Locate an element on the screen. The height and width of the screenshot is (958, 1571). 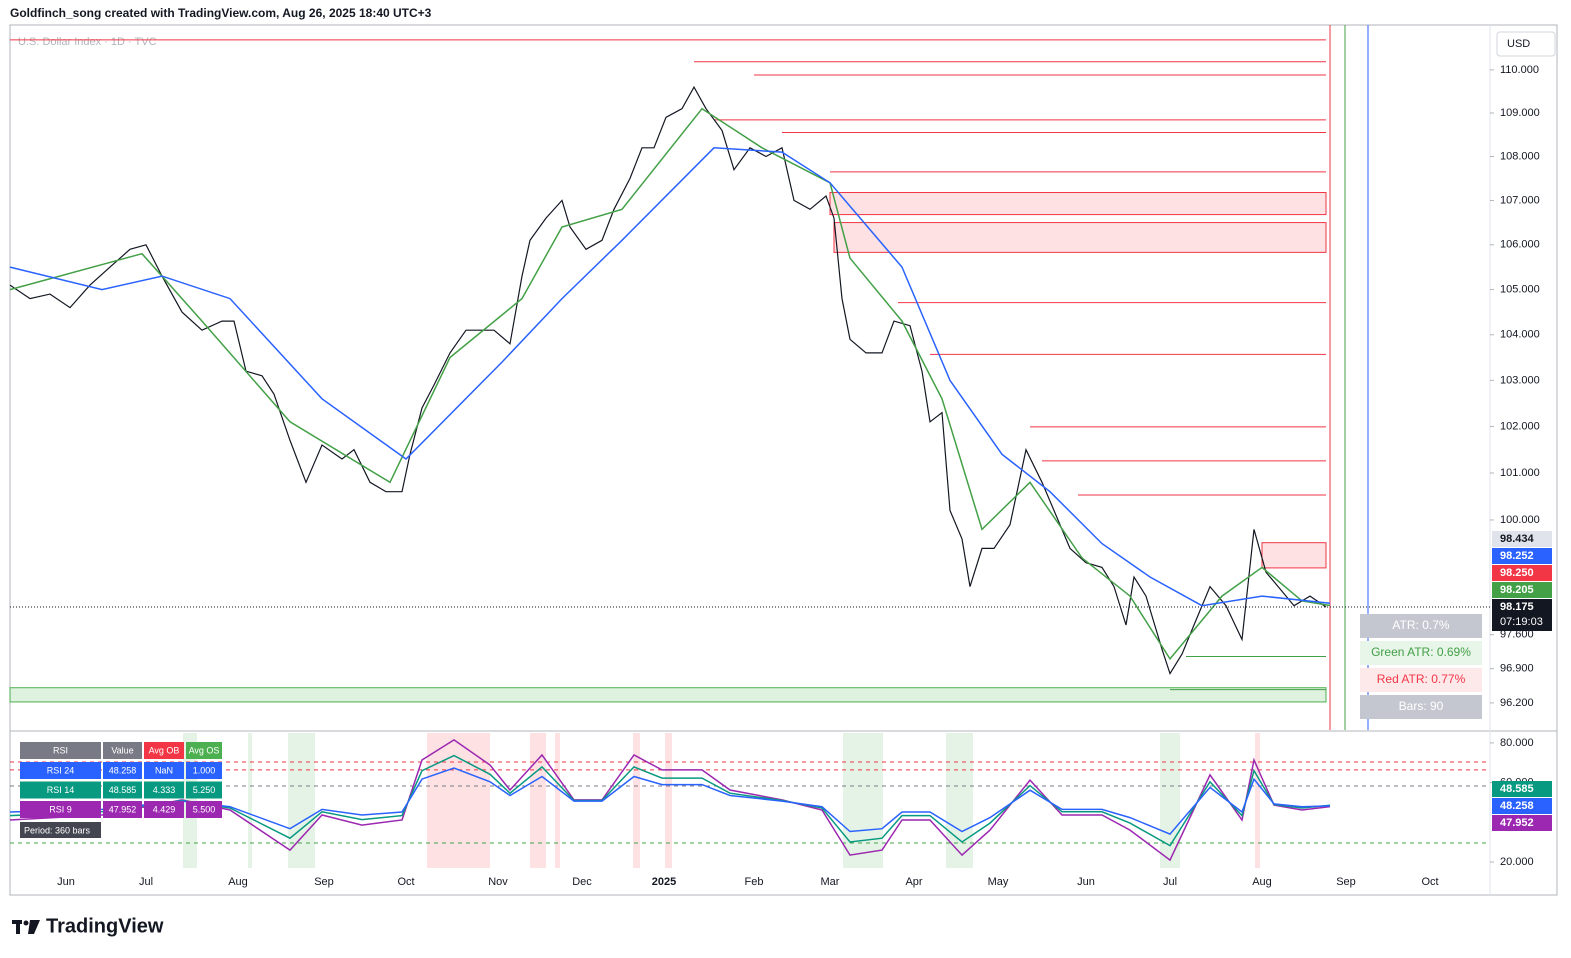
table-value: RSI 24 is located at coordinates (61, 770).